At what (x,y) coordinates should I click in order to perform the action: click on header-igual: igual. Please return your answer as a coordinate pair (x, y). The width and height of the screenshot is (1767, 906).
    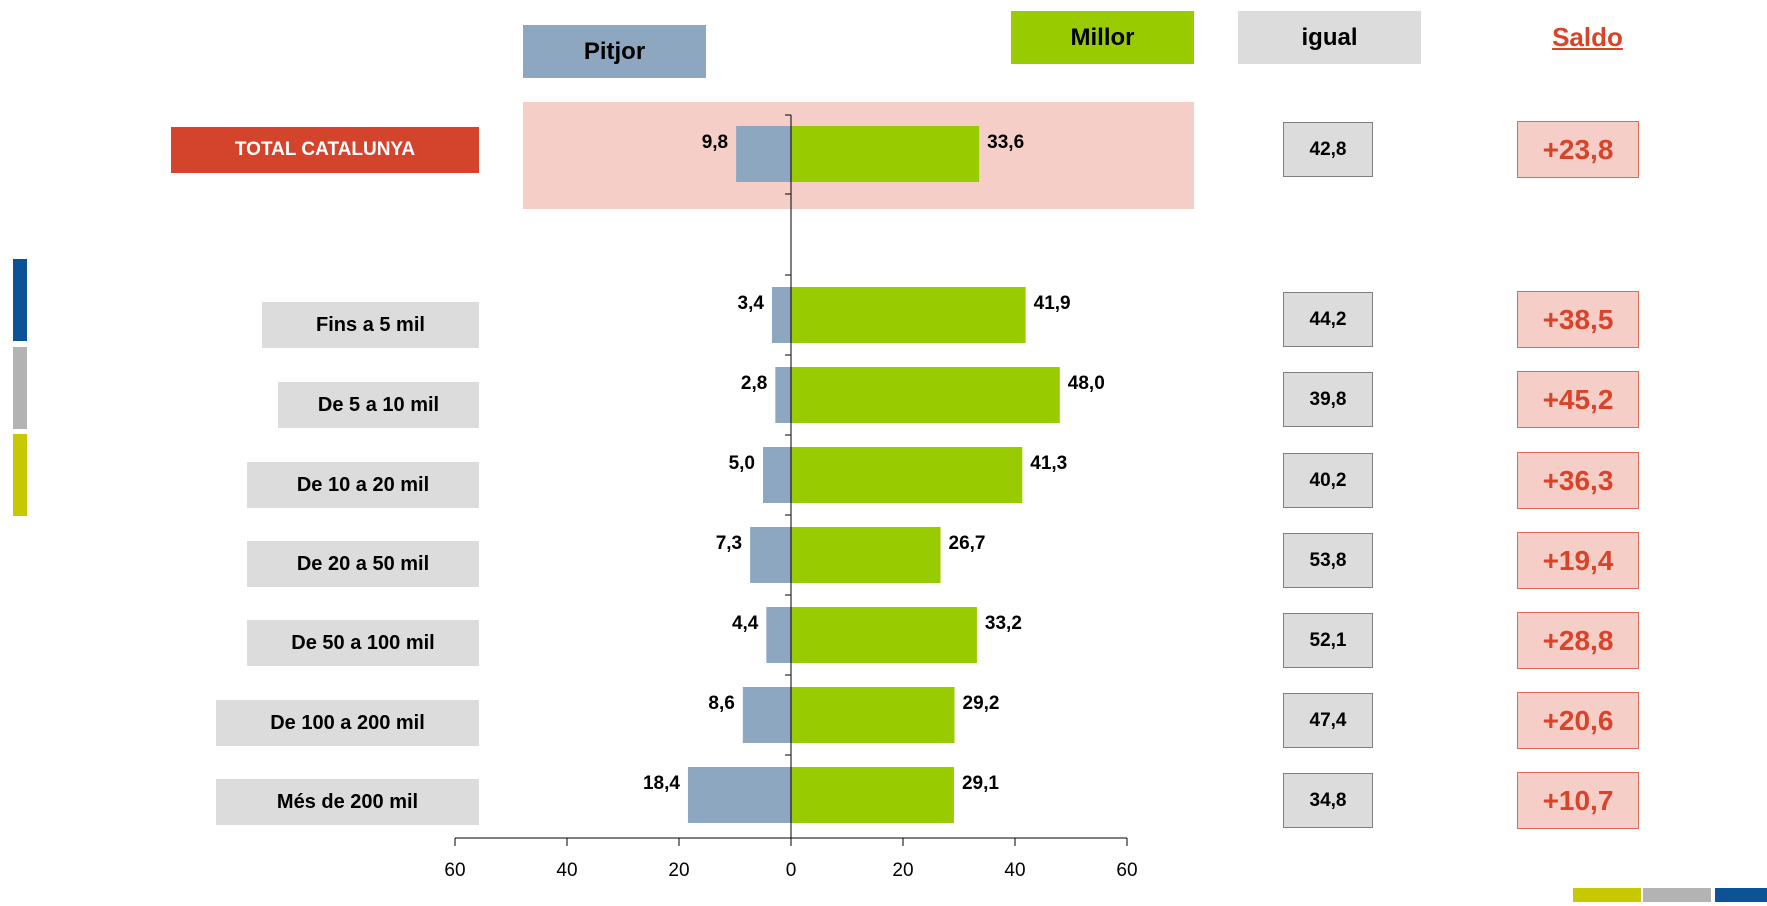
    Looking at the image, I should click on (1329, 37).